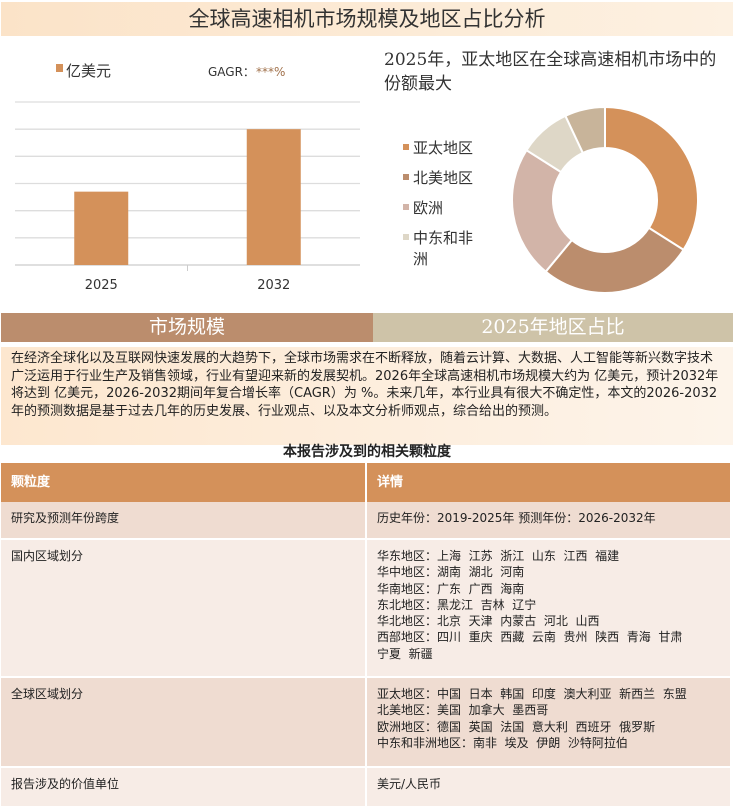 Image resolution: width=734 pixels, height=810 pixels. What do you see at coordinates (550, 72) in the screenshot?
I see `pie-subtitle: 2025年，亚太地区在全球高速相机市场中的份额最大` at bounding box center [550, 72].